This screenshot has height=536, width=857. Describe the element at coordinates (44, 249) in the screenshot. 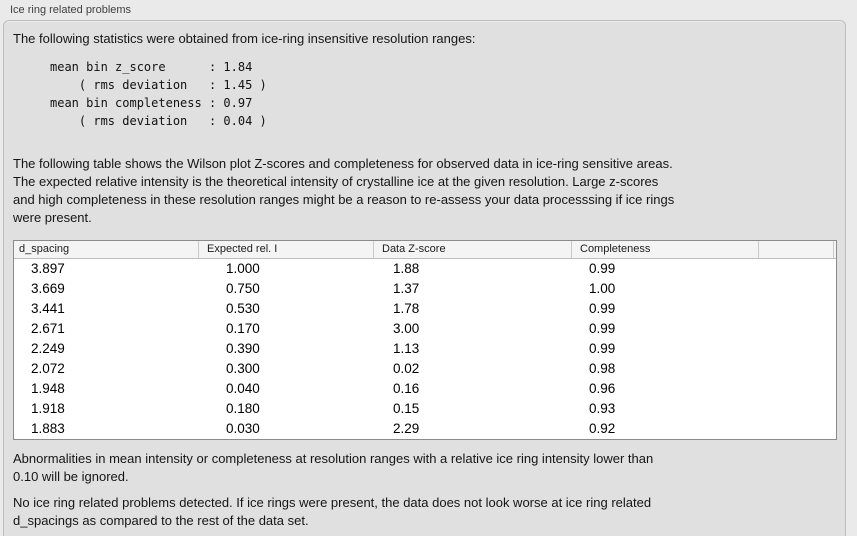

I see `column-header-d-spacing: d_spacing` at that location.